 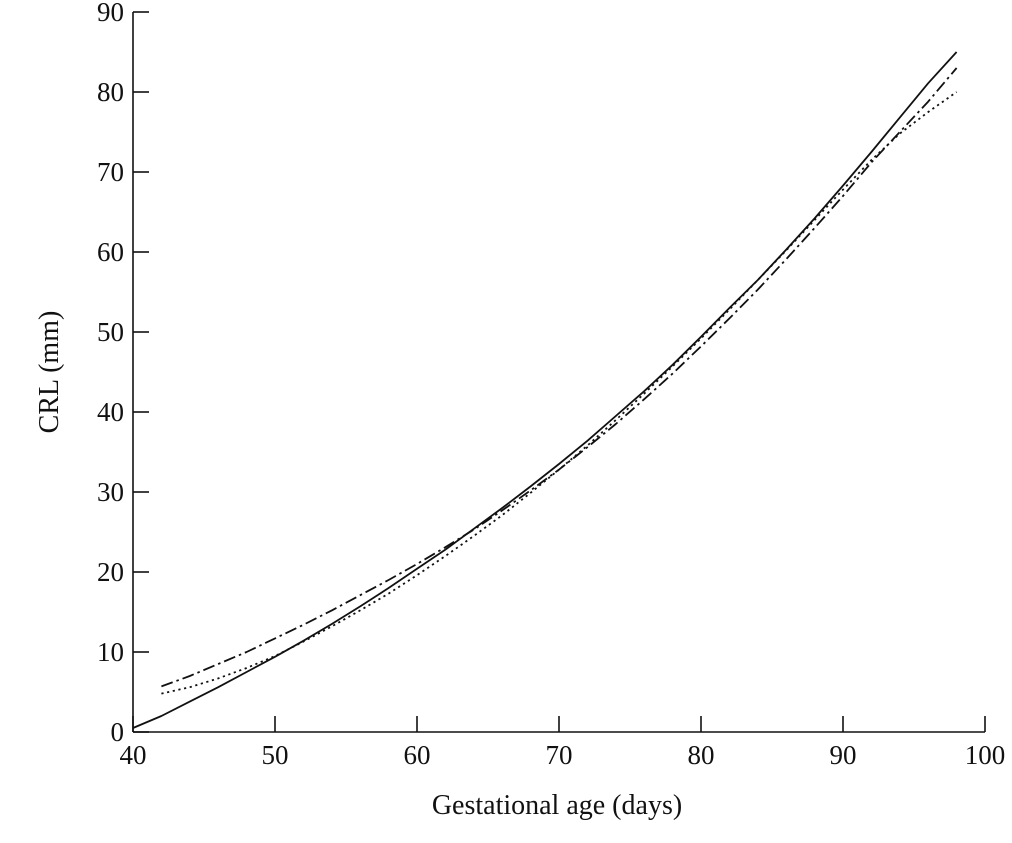 What do you see at coordinates (118, 732) in the screenshot?
I see `y-tick-label: 0` at bounding box center [118, 732].